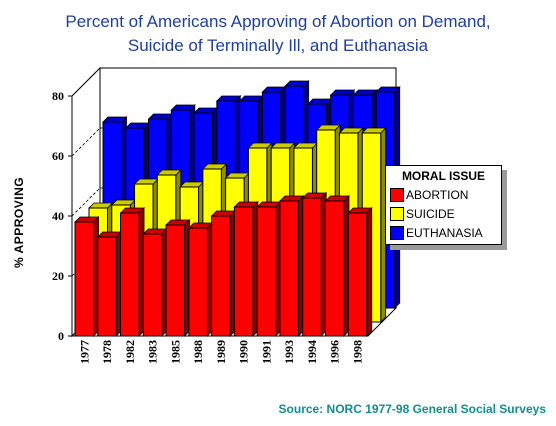 This screenshot has height=426, width=556. What do you see at coordinates (246, 269) in the screenshot?
I see `bar-abortion-1990` at bounding box center [246, 269].